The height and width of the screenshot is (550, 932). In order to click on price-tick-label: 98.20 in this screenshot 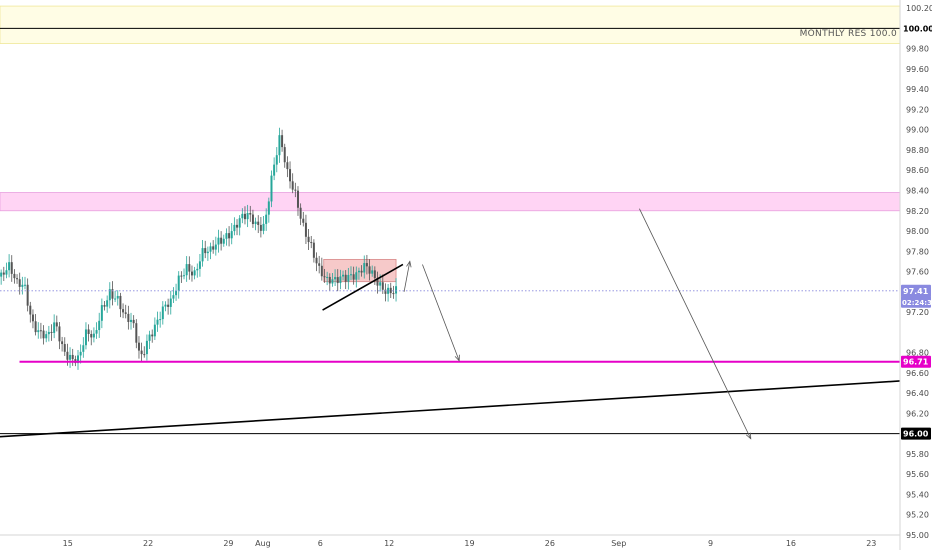, I will do `click(917, 211)`.